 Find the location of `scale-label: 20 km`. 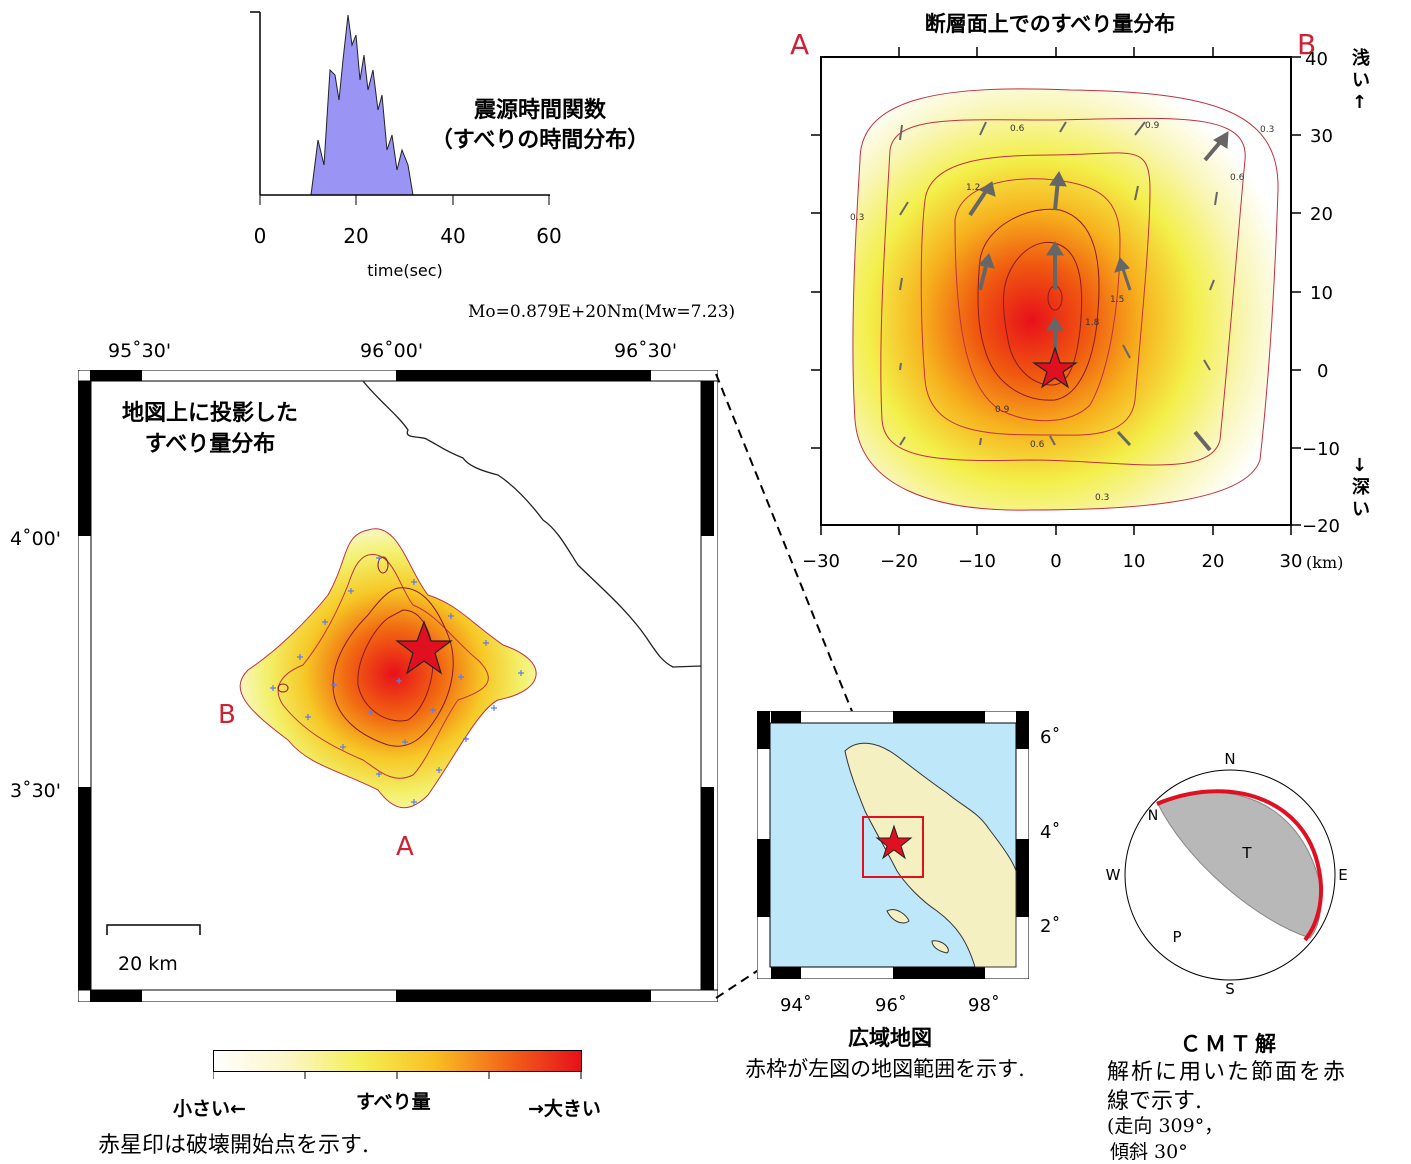

scale-label: 20 km is located at coordinates (148, 964).